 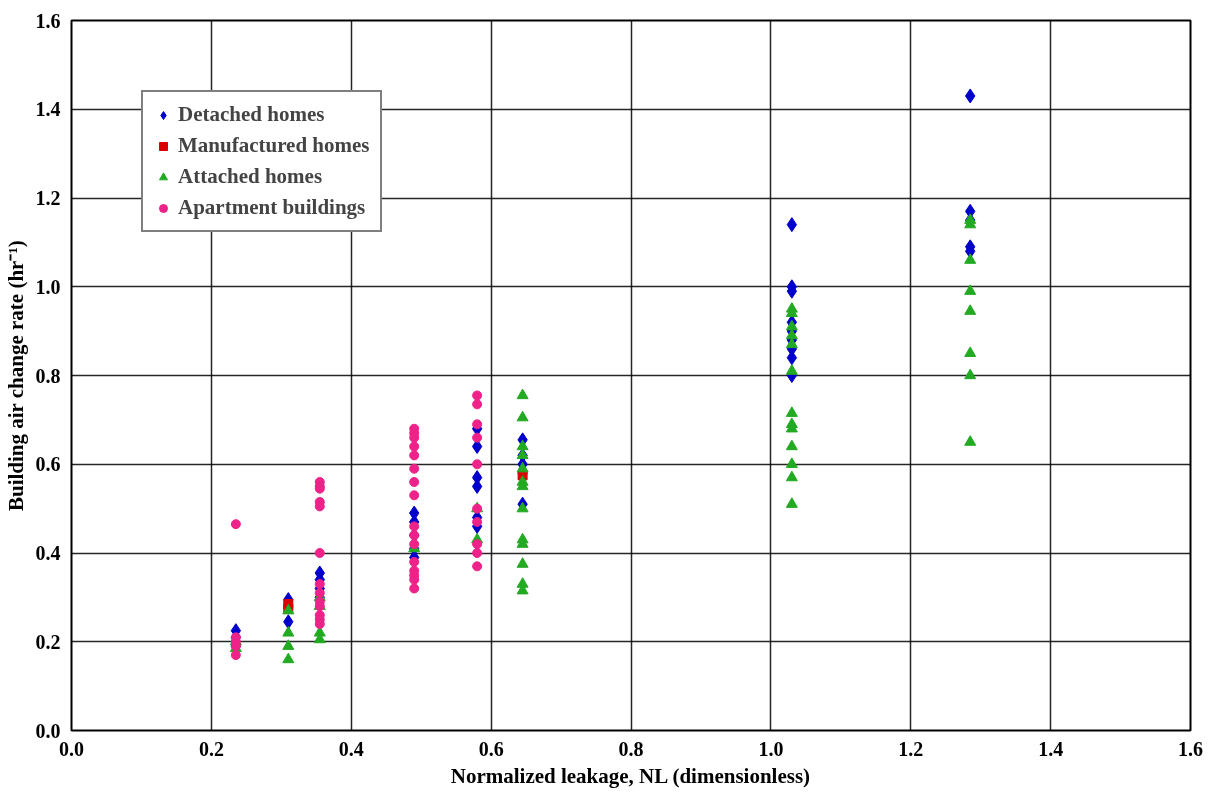 I want to click on y-tick-label: 1.2, so click(x=48, y=198).